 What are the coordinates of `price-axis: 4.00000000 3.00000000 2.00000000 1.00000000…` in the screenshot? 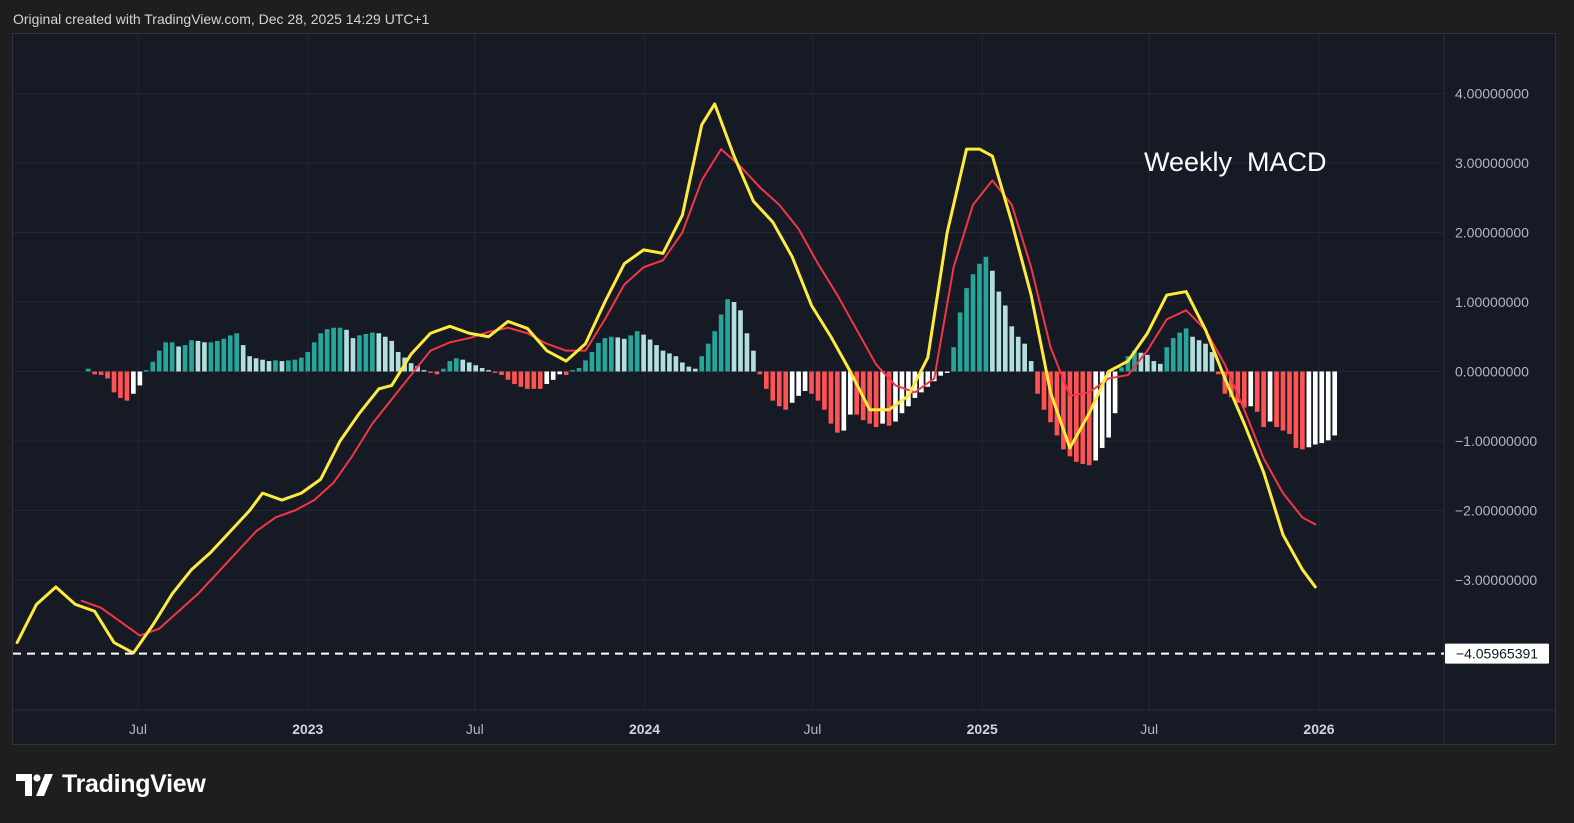 It's located at (1496, 337).